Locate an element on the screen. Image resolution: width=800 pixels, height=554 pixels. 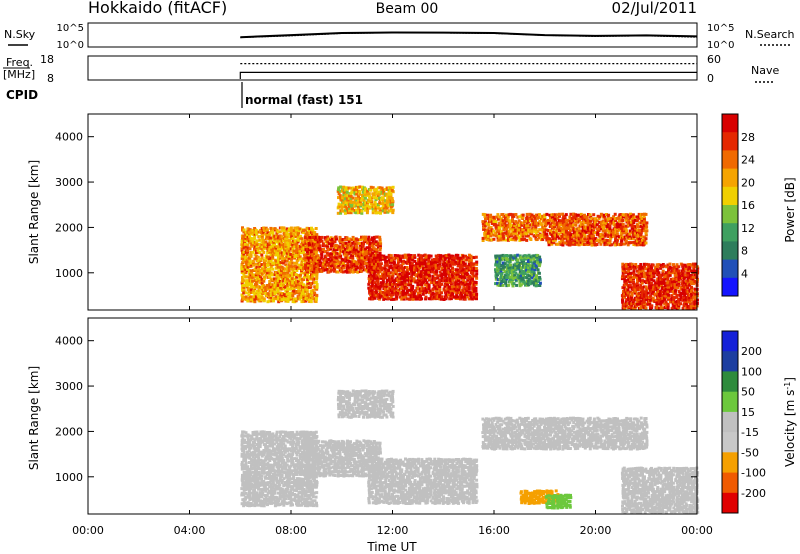
freq-tick-bottom: 8 is located at coordinates (50, 78).